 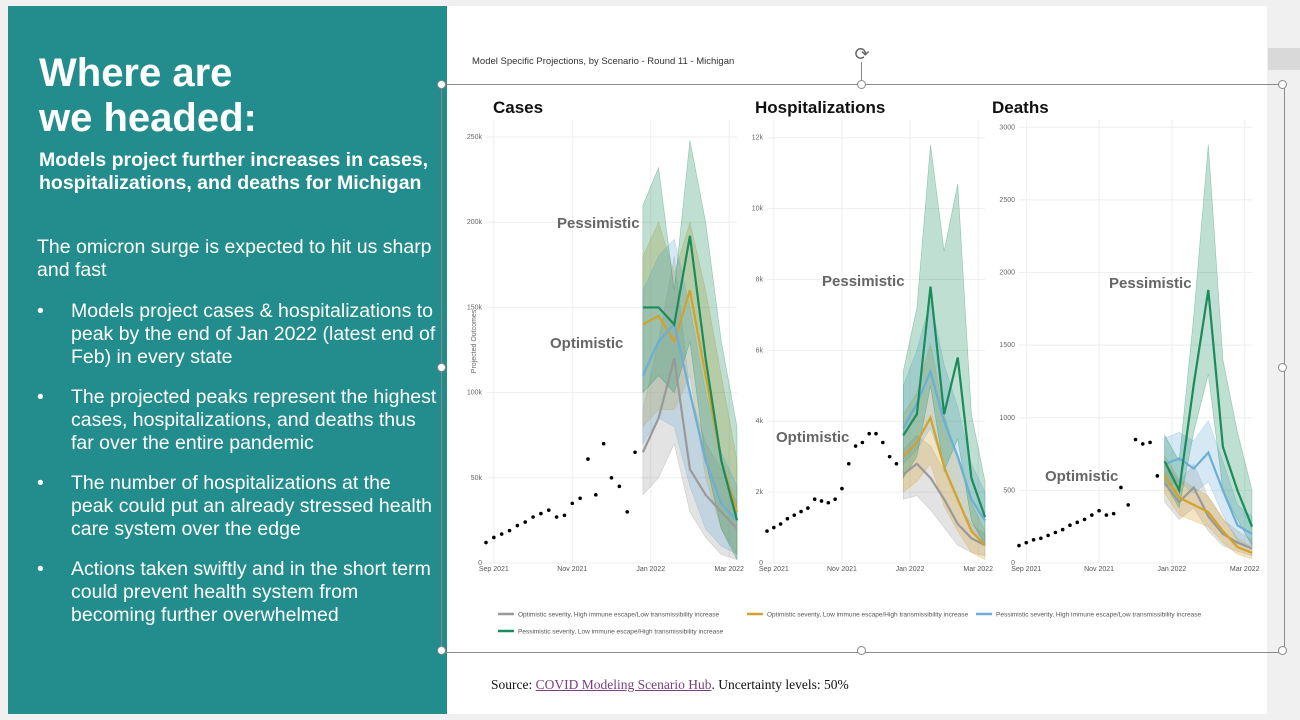 What do you see at coordinates (477, 478) in the screenshot?
I see `y-tick-label: 50k` at bounding box center [477, 478].